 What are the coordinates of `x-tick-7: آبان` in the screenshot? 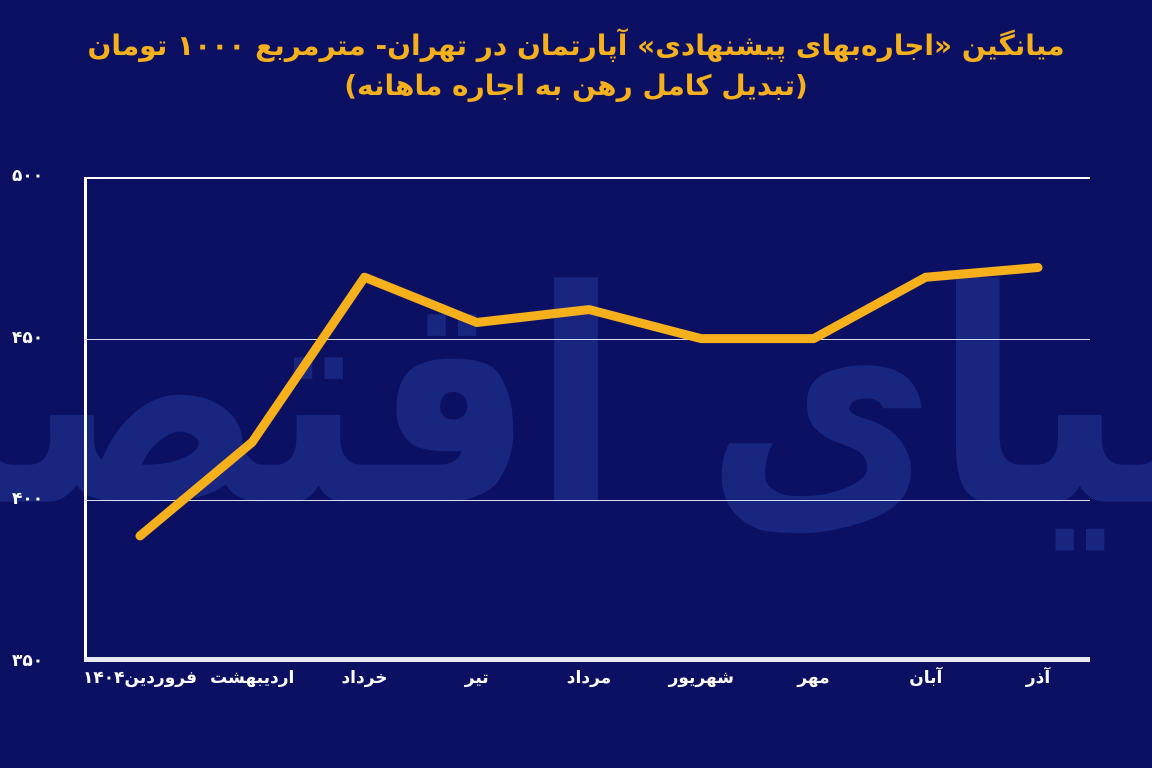 It's located at (926, 678).